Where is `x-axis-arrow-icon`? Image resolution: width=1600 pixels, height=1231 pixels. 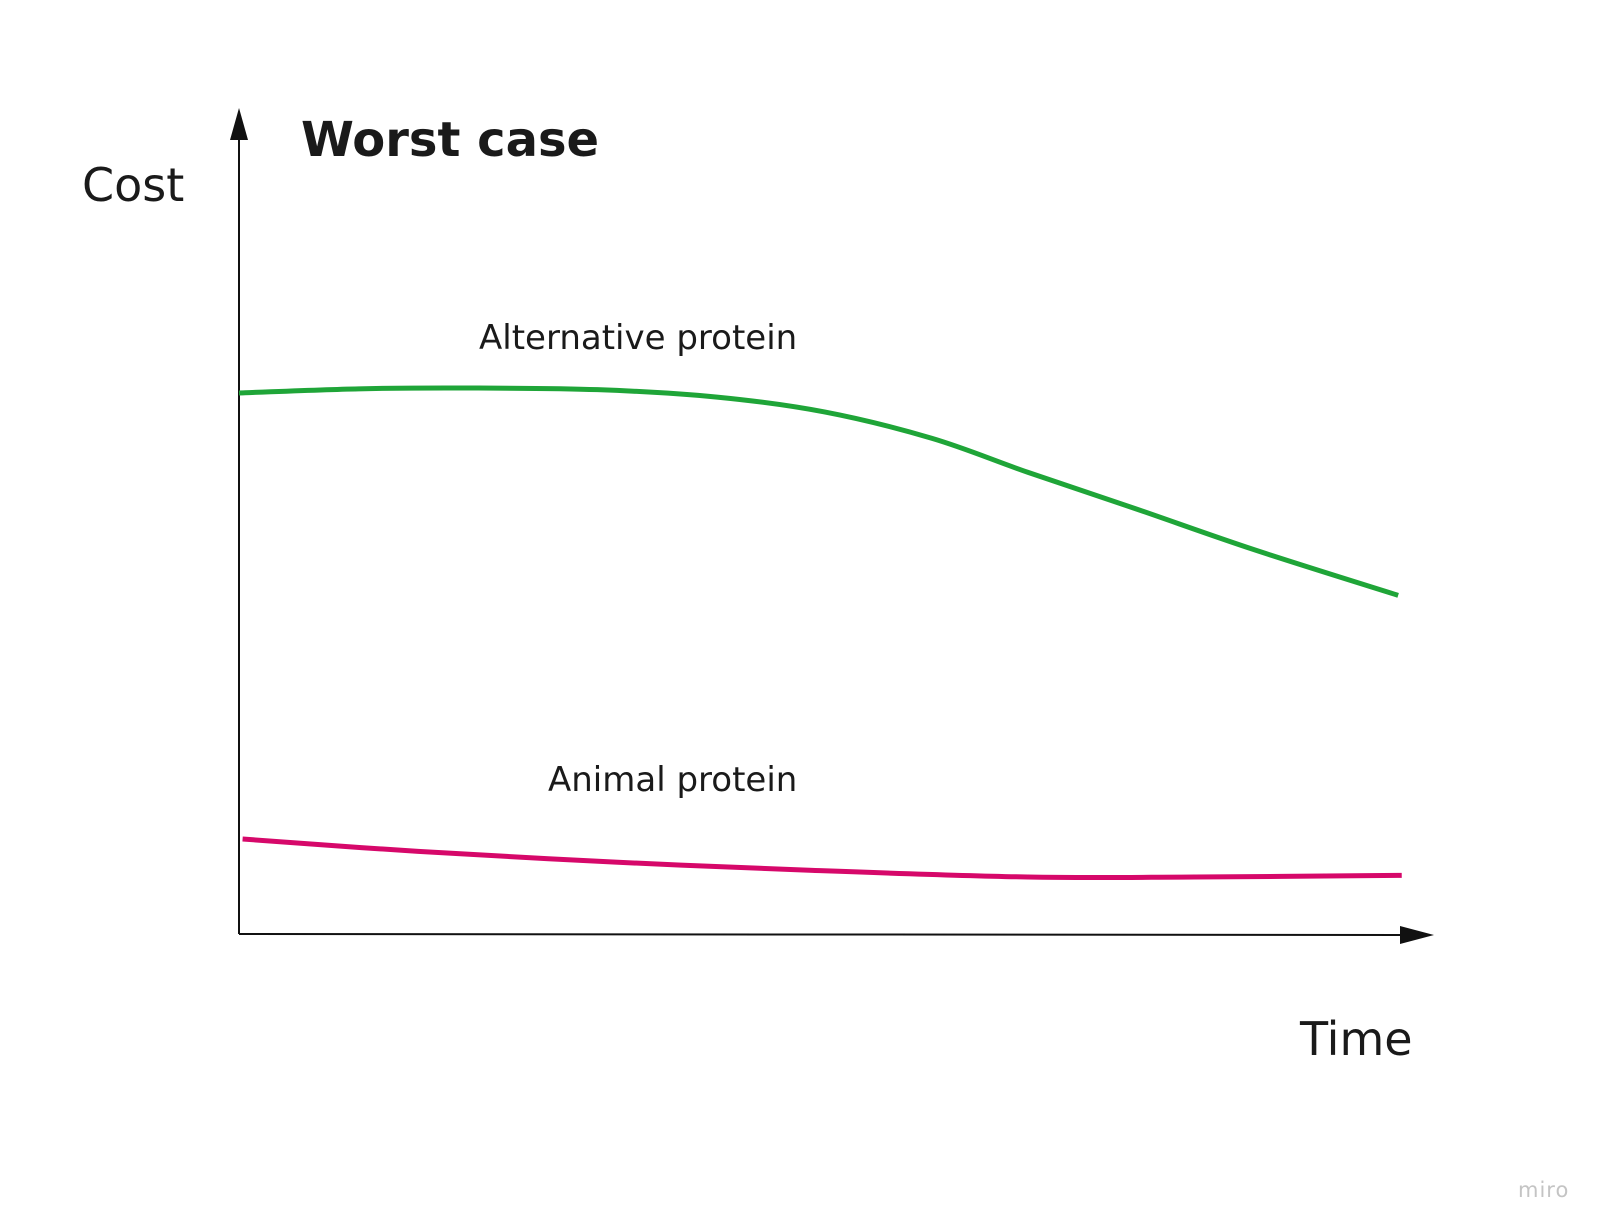
x-axis-arrow-icon is located at coordinates (1417, 935).